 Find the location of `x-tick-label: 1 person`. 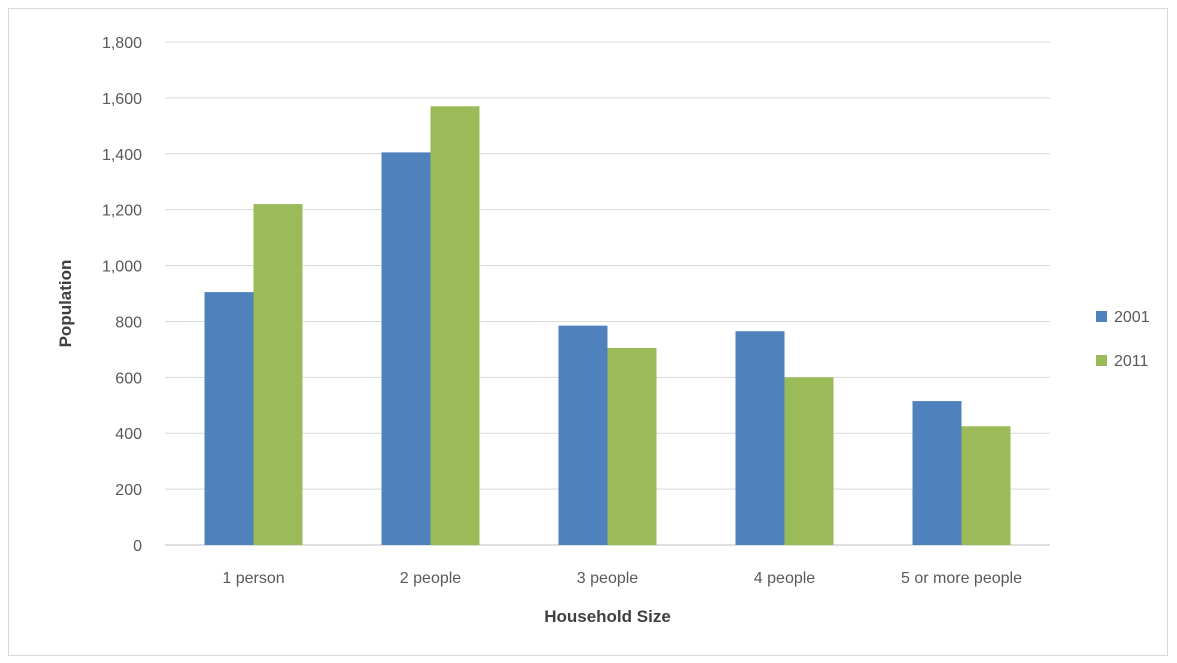

x-tick-label: 1 person is located at coordinates (253, 578).